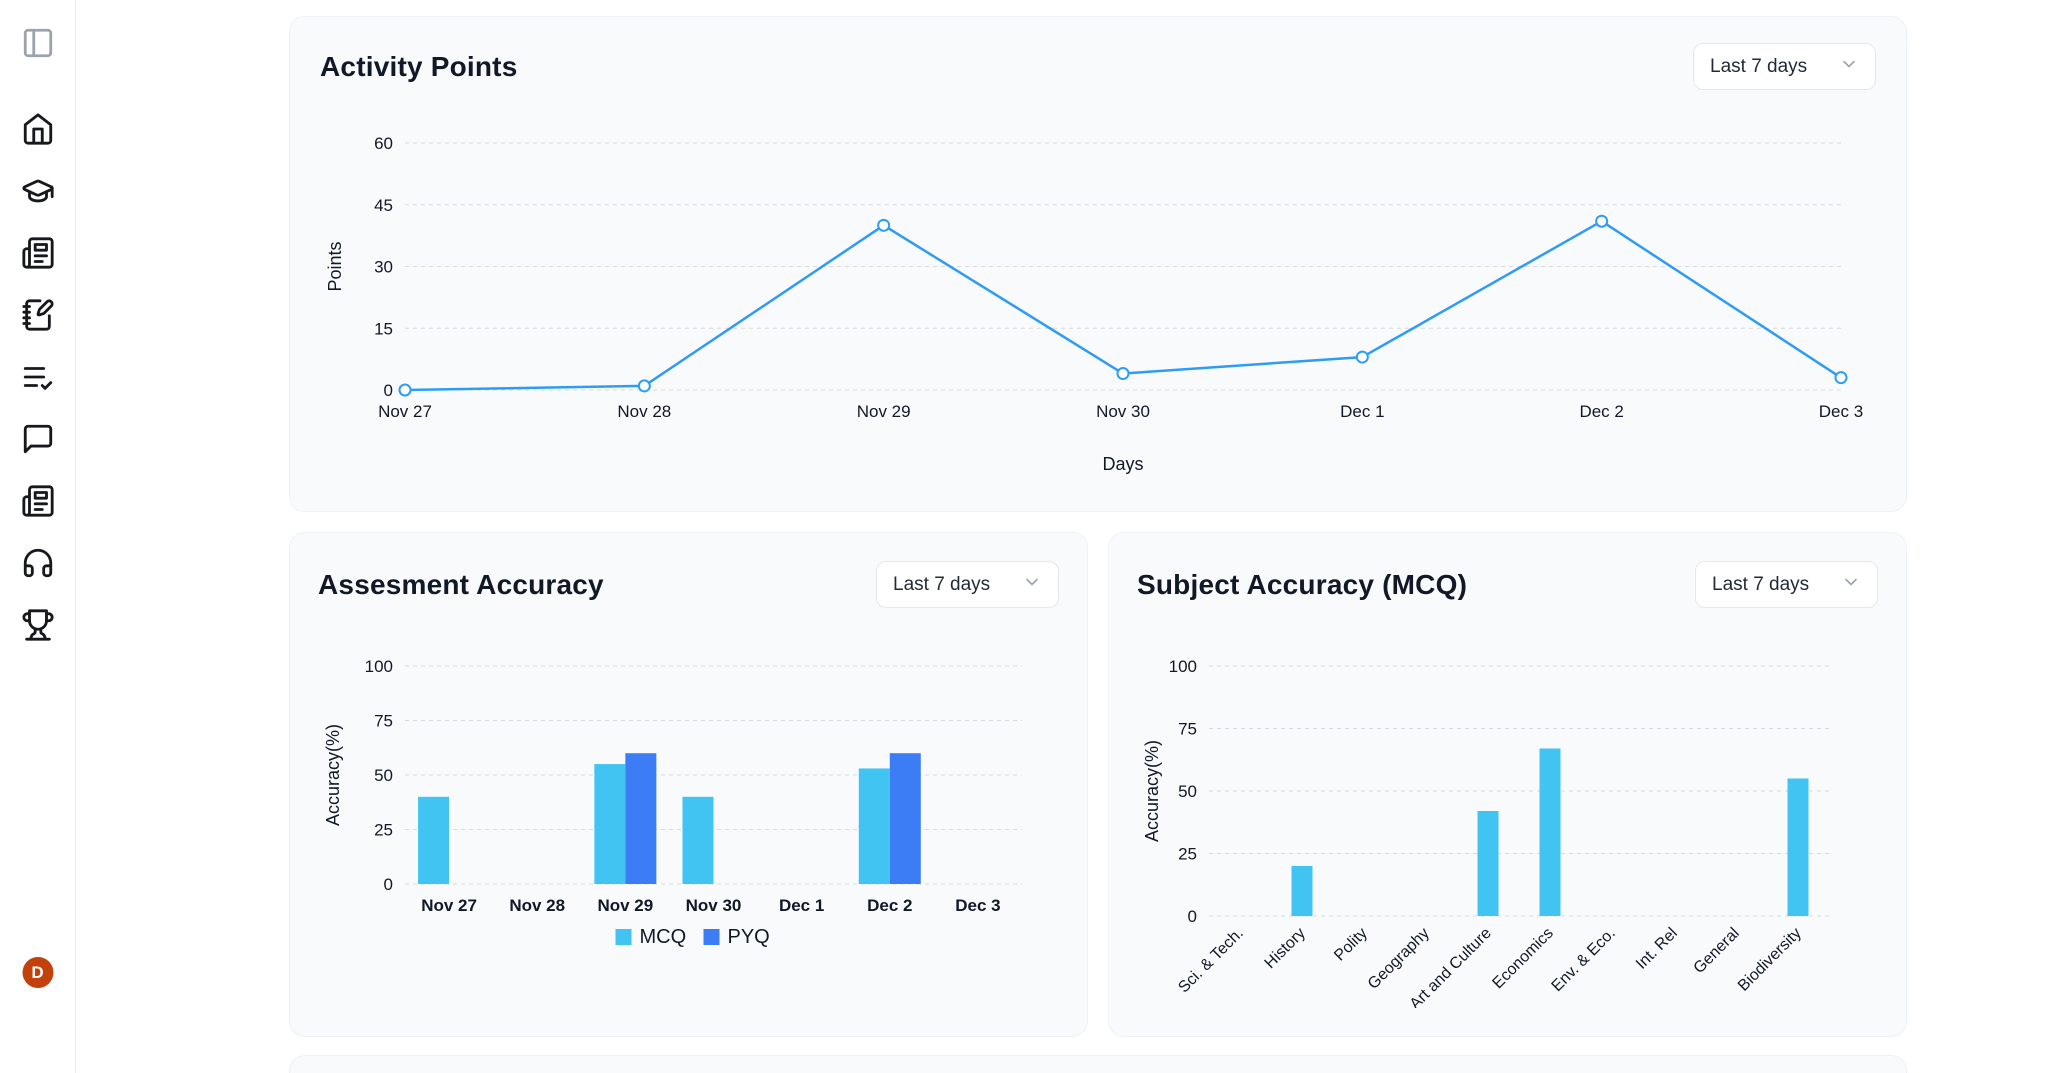 The height and width of the screenshot is (1073, 2048). I want to click on legend-item-label: PYQ, so click(749, 937).